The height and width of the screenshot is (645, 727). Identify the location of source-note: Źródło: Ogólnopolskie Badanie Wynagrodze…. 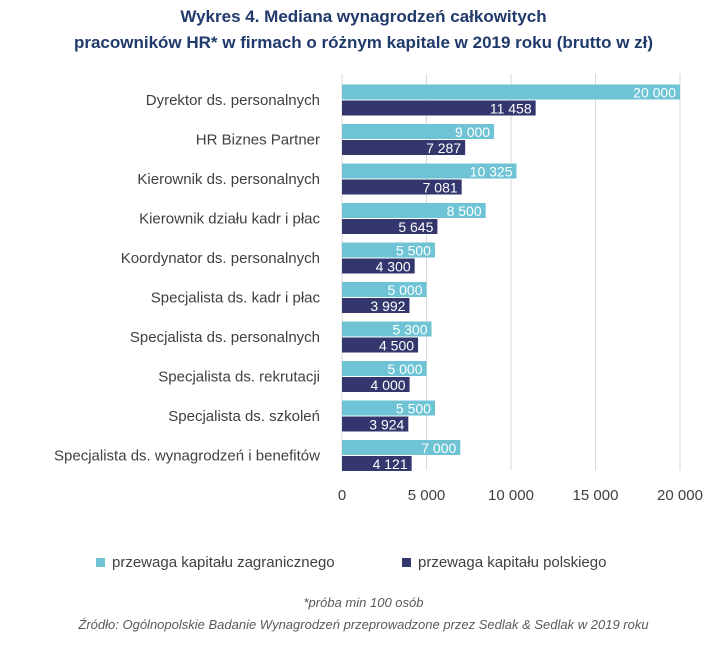
(363, 624).